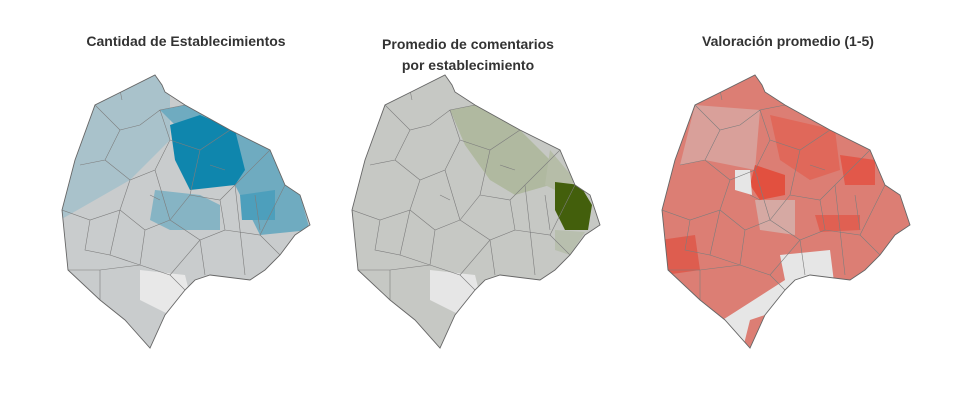 The image size is (980, 400). I want to click on map-title: Valoración promedio (1-5), so click(788, 41).